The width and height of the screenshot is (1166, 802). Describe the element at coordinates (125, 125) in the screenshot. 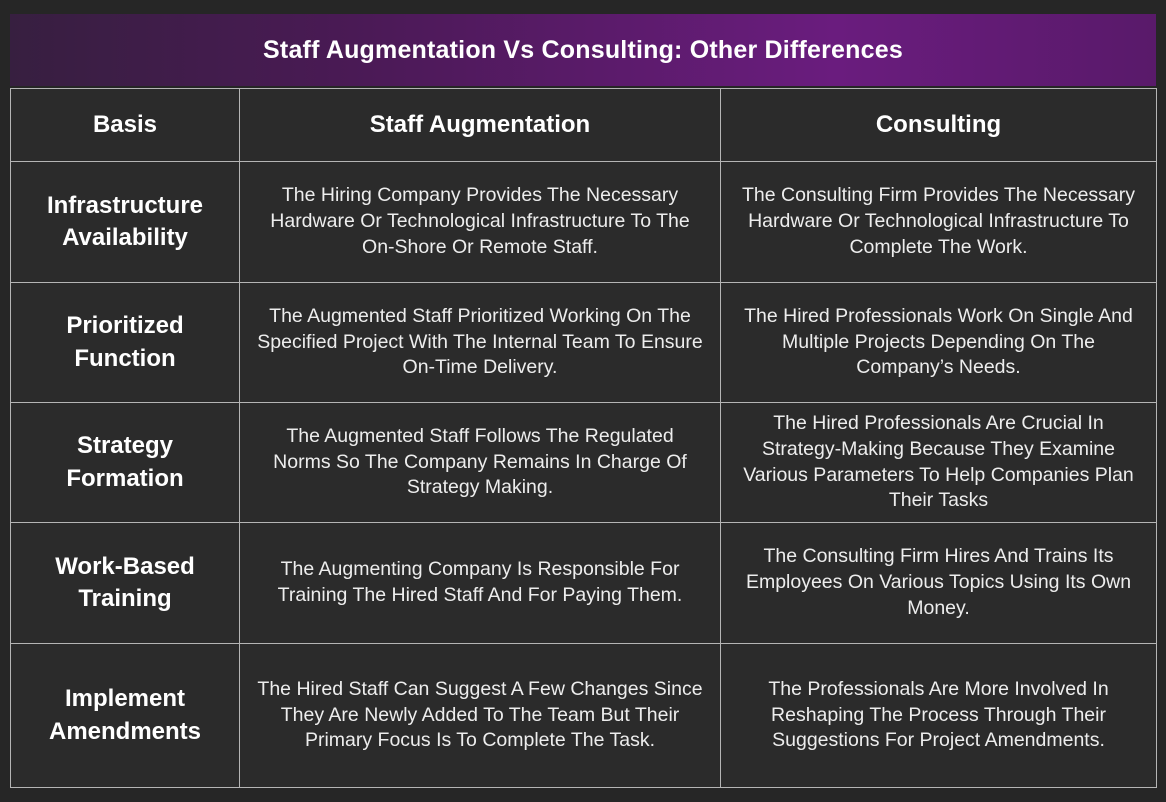

I see `column-header-basis: Basis` at that location.